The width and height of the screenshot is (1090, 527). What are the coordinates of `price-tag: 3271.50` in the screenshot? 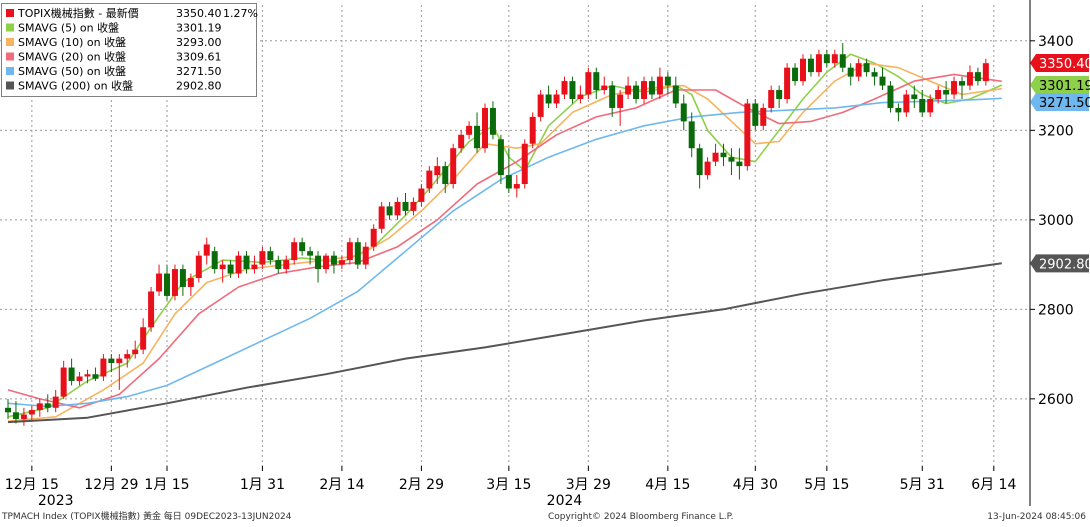 It's located at (1060, 102).